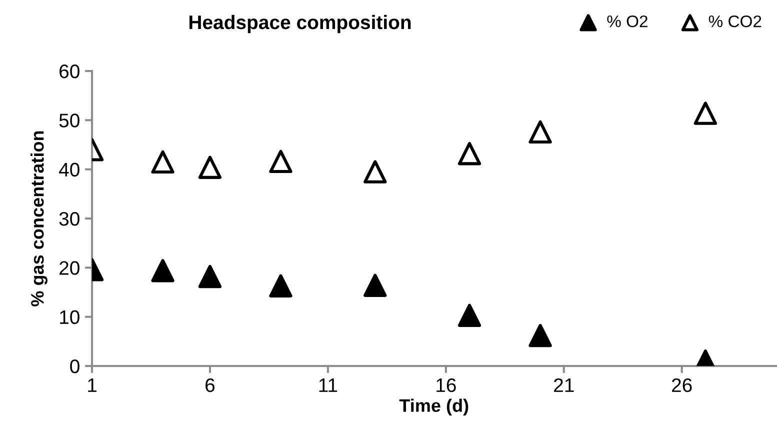 The image size is (777, 439). Describe the element at coordinates (735, 21) in the screenshot. I see `legend-label: % CO2` at that location.